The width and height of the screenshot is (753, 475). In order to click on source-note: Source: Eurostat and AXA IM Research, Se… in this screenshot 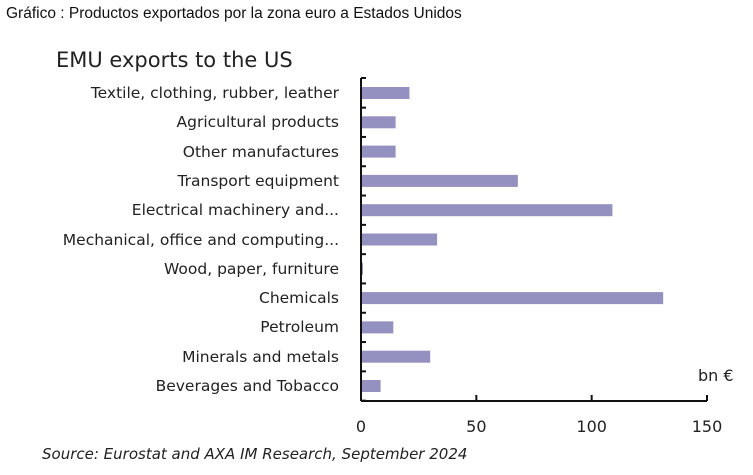, I will do `click(255, 454)`.